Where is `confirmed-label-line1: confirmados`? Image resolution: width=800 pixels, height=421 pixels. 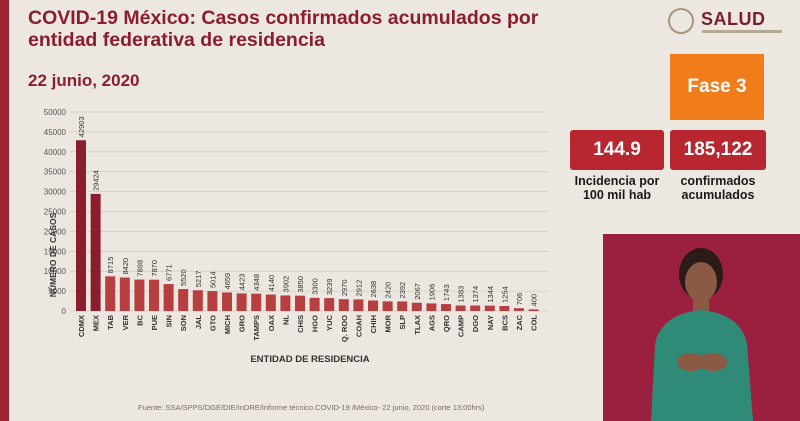 confirmed-label-line1: confirmados is located at coordinates (718, 181).